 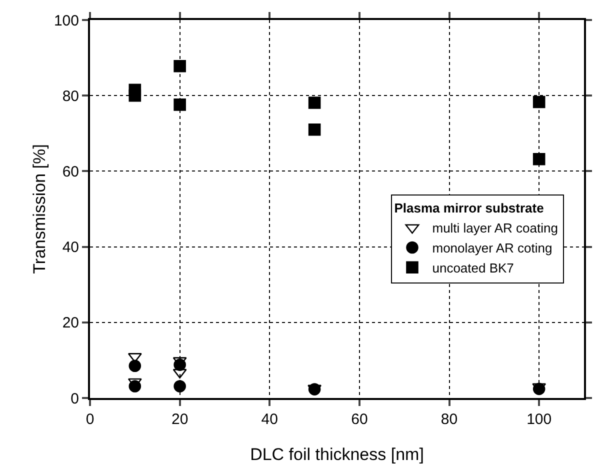 What do you see at coordinates (90, 419) in the screenshot?
I see `x-tick-label: 0` at bounding box center [90, 419].